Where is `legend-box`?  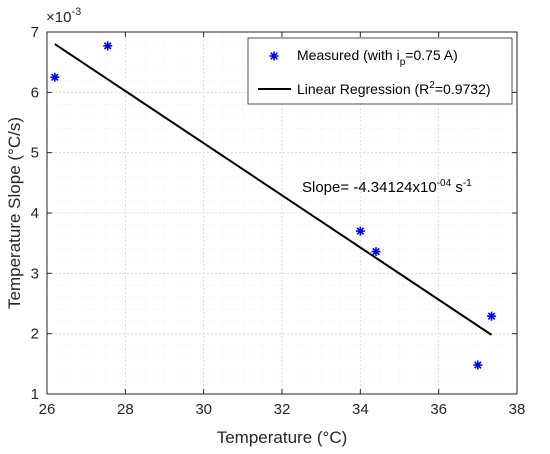 legend-box is located at coordinates (380, 71).